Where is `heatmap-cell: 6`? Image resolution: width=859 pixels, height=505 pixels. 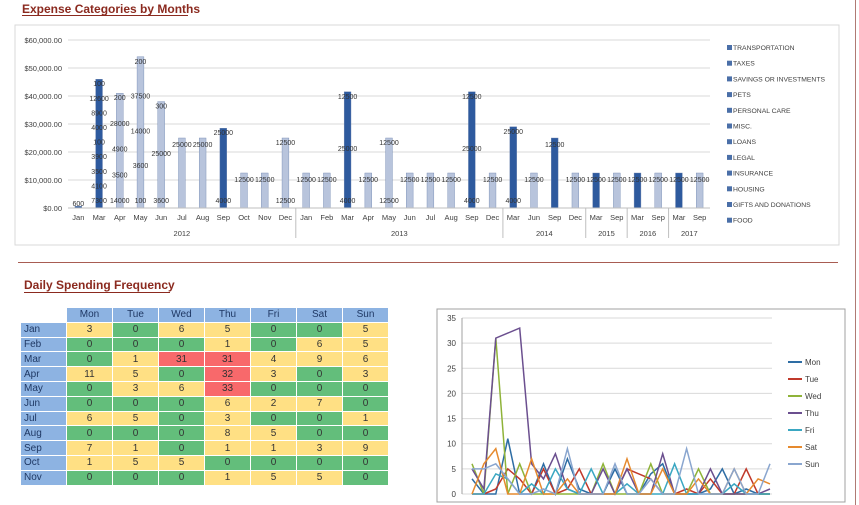 heatmap-cell: 6 is located at coordinates (89, 418).